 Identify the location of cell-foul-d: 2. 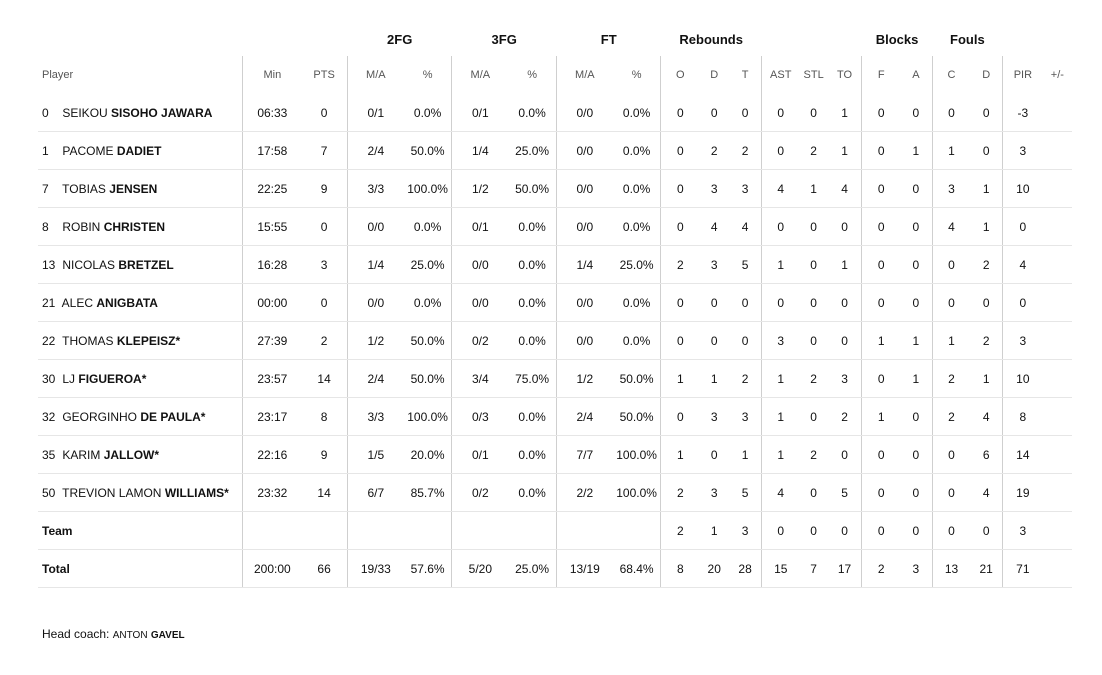
(986, 340).